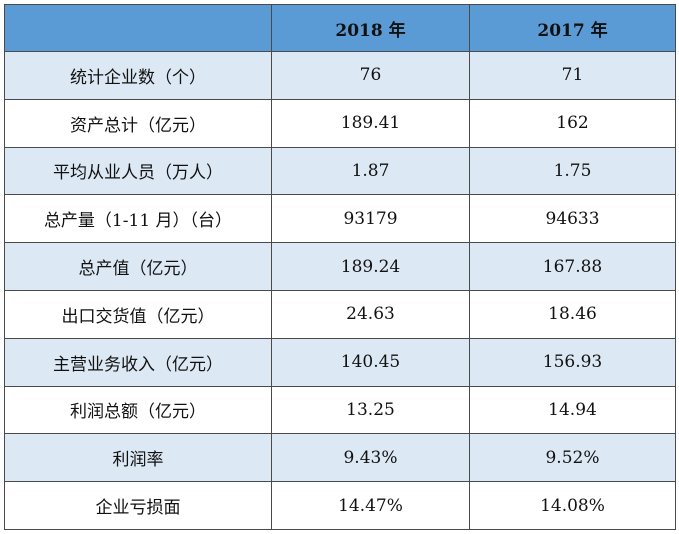  I want to click on row-label: 总产值（亿元）, so click(138, 266).